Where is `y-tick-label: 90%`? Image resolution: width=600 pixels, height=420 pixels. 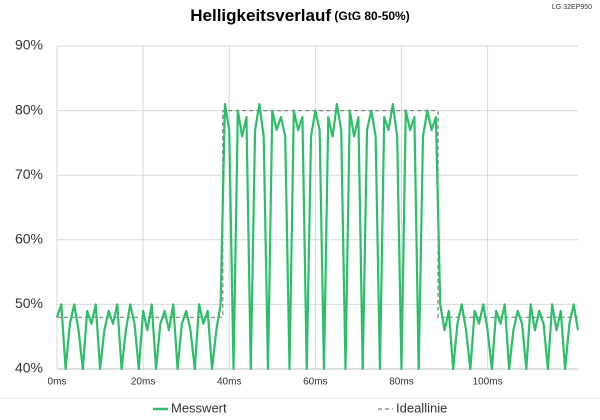
y-tick-label: 90% is located at coordinates (29, 45).